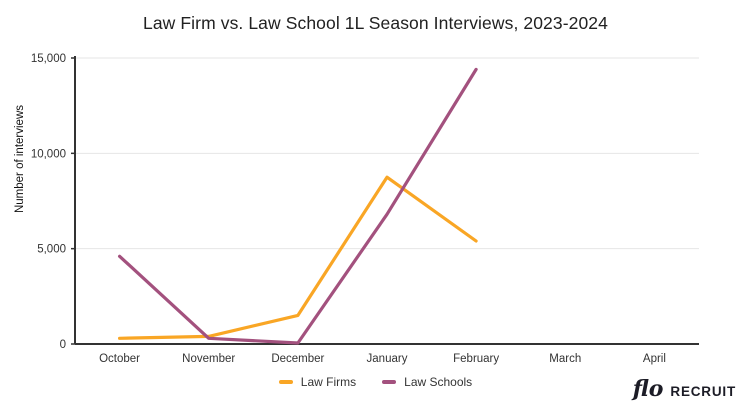  What do you see at coordinates (51, 250) in the screenshot?
I see `y-tick-label: 5,000` at bounding box center [51, 250].